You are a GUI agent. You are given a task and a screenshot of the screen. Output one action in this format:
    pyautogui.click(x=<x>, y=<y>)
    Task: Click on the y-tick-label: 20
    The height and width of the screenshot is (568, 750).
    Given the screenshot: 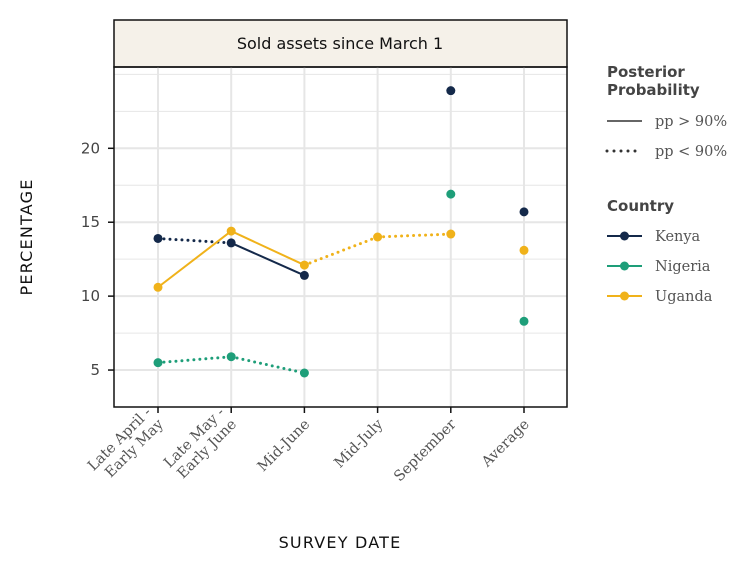 What is the action you would take?
    pyautogui.click(x=90, y=148)
    